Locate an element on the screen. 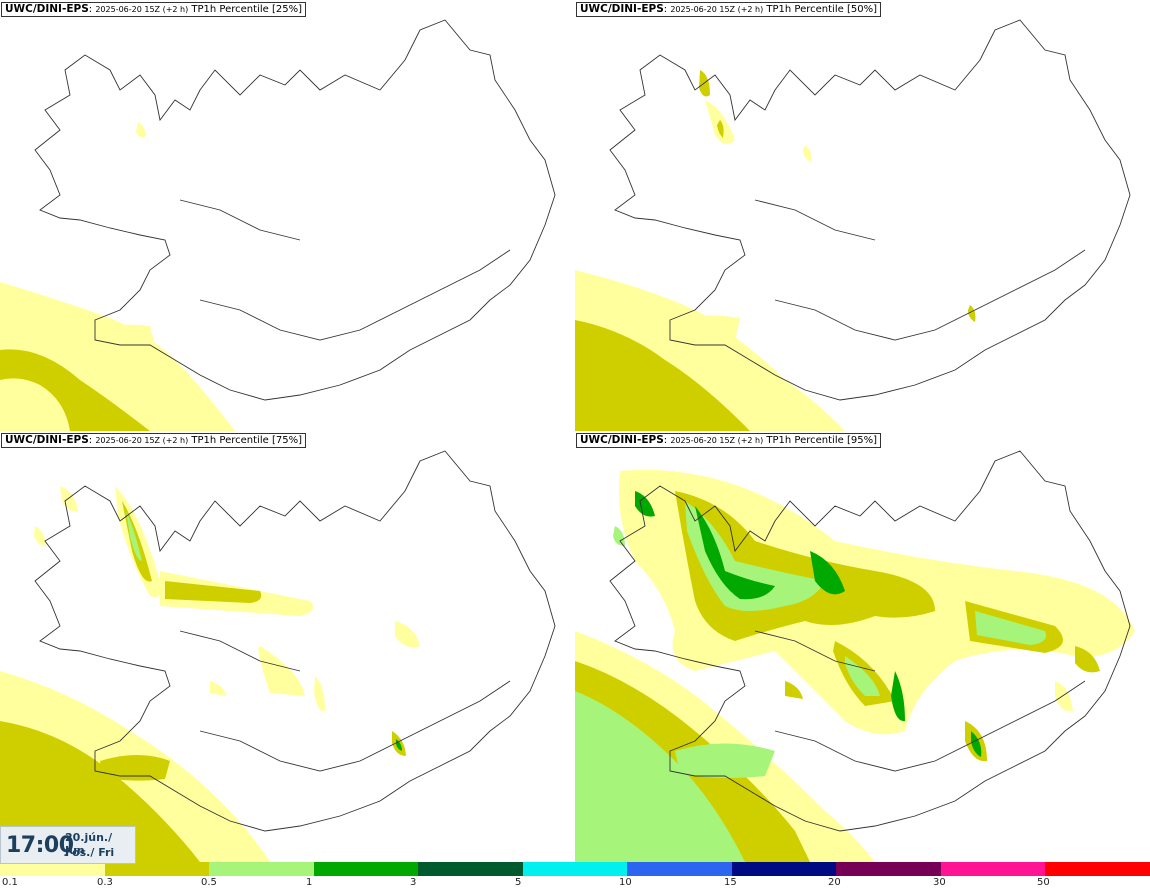 The width and height of the screenshot is (1150, 891). legend-threshold-label: 5 is located at coordinates (518, 882).